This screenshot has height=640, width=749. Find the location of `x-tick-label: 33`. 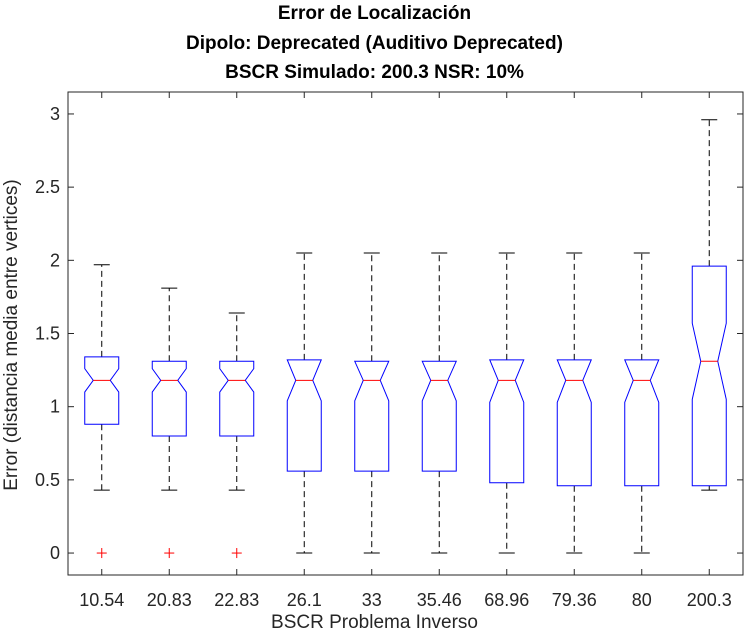

x-tick-label: 33 is located at coordinates (372, 600).